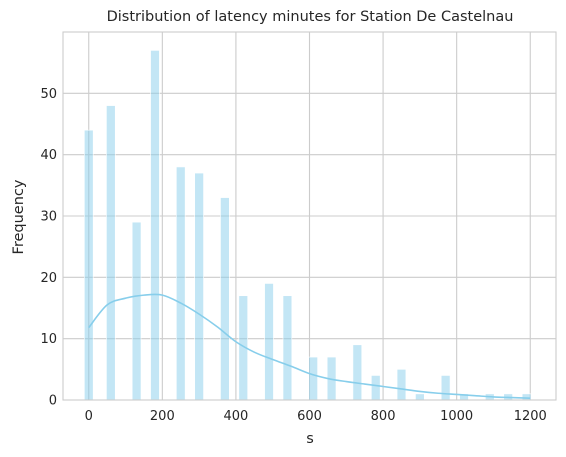  Describe the element at coordinates (48, 94) in the screenshot. I see `y-tick-label: 50` at that location.